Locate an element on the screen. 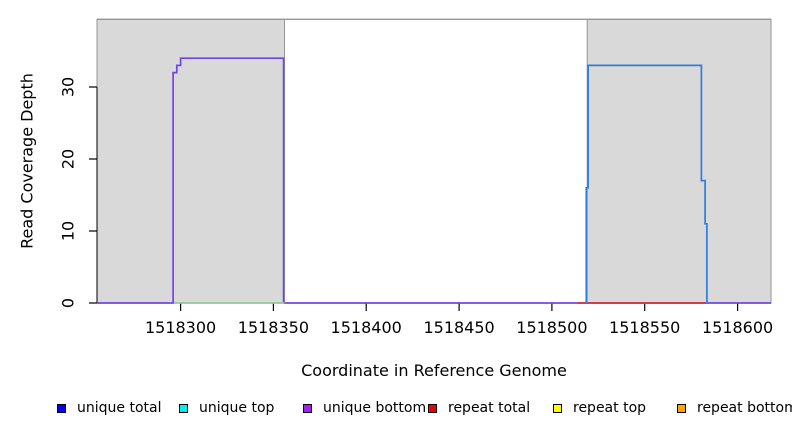 The height and width of the screenshot is (432, 792). x-tick-label: 1518300 is located at coordinates (180, 327).